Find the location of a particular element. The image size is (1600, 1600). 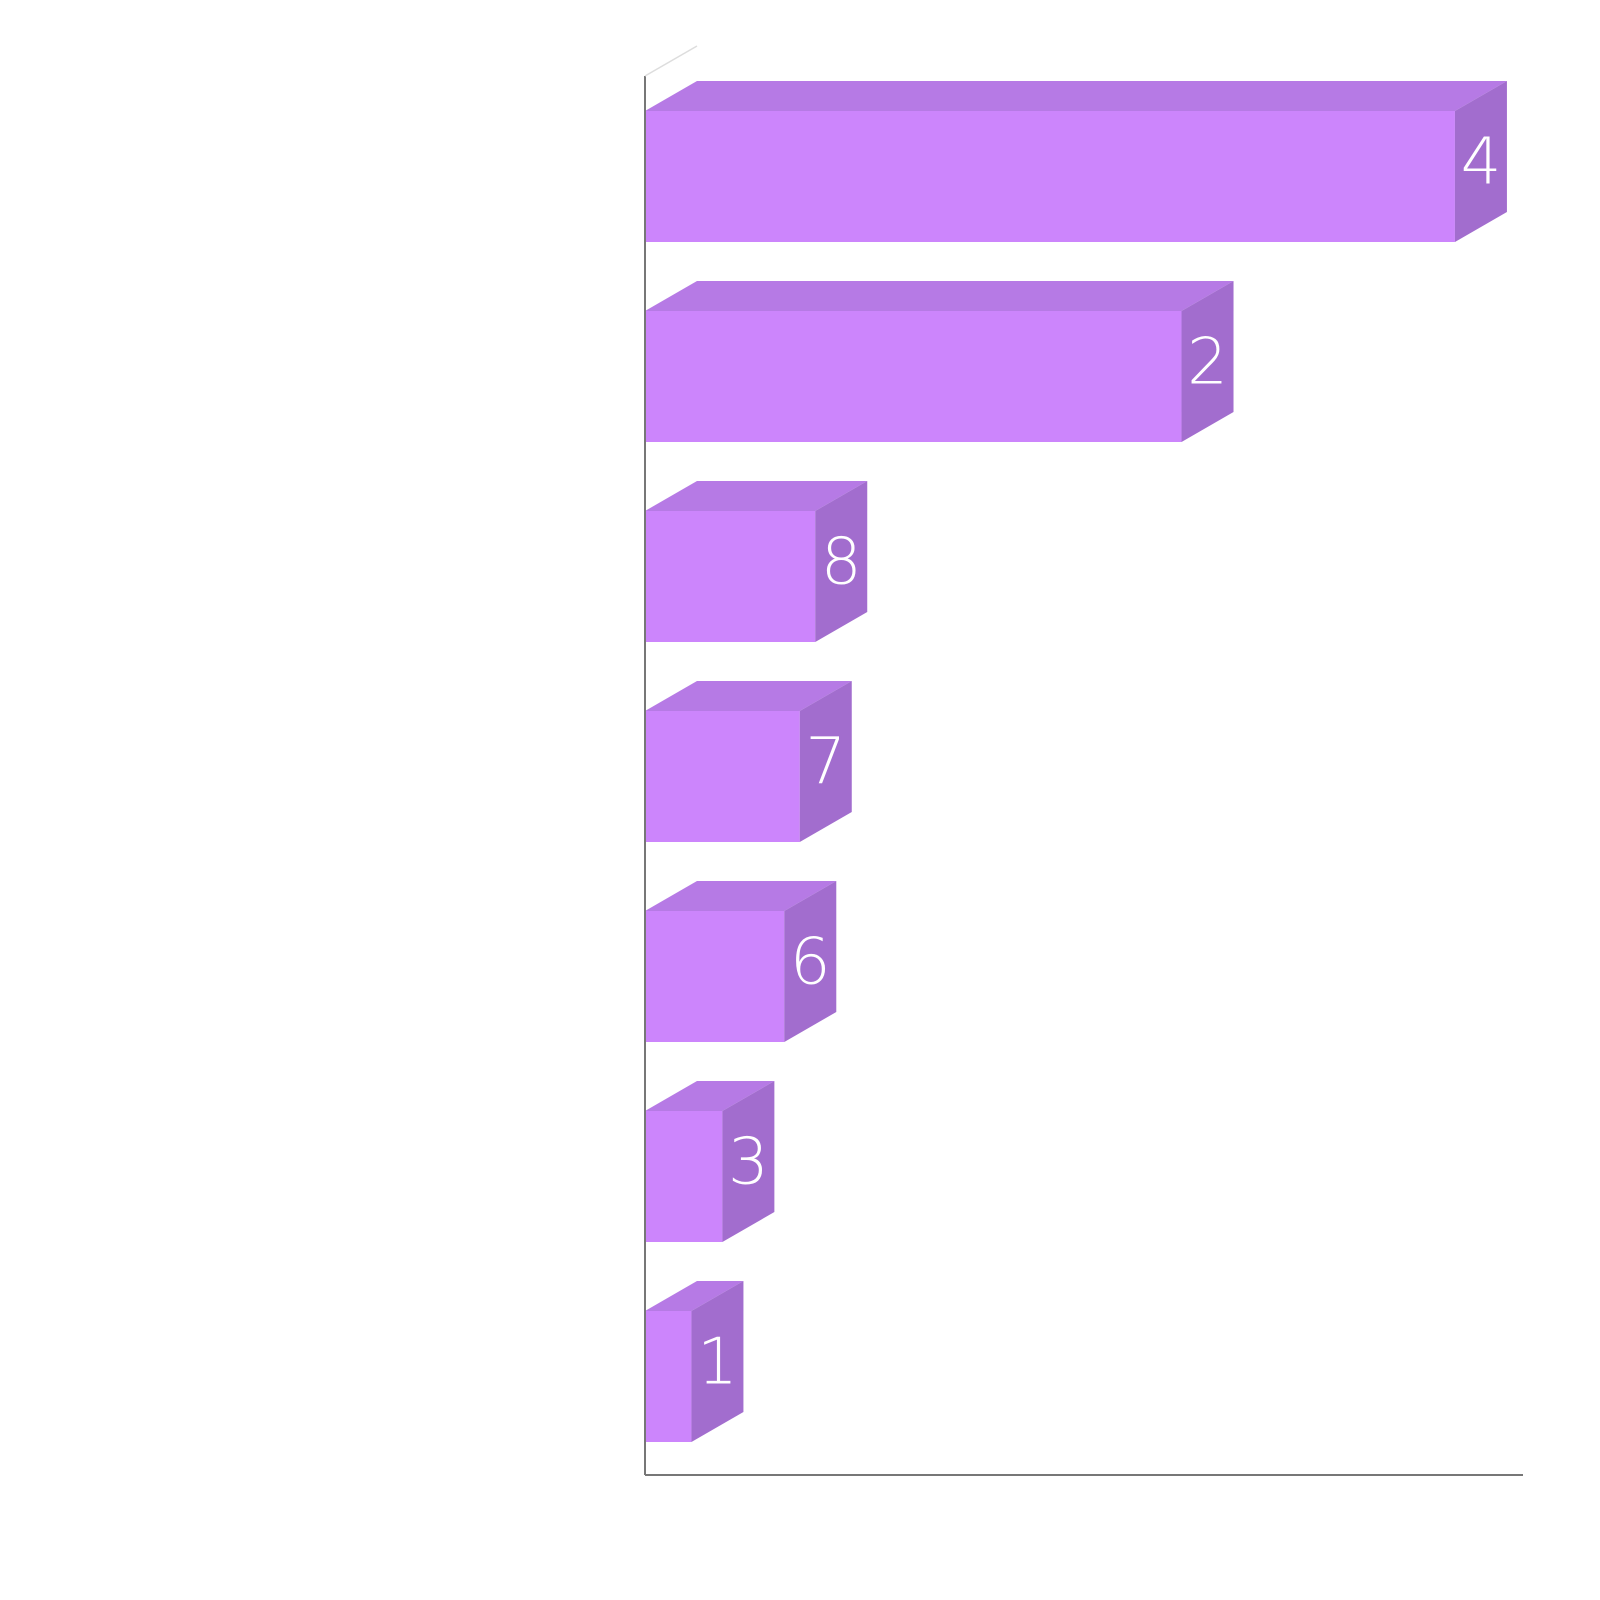

bar-data-label: 8 is located at coordinates (841, 563).